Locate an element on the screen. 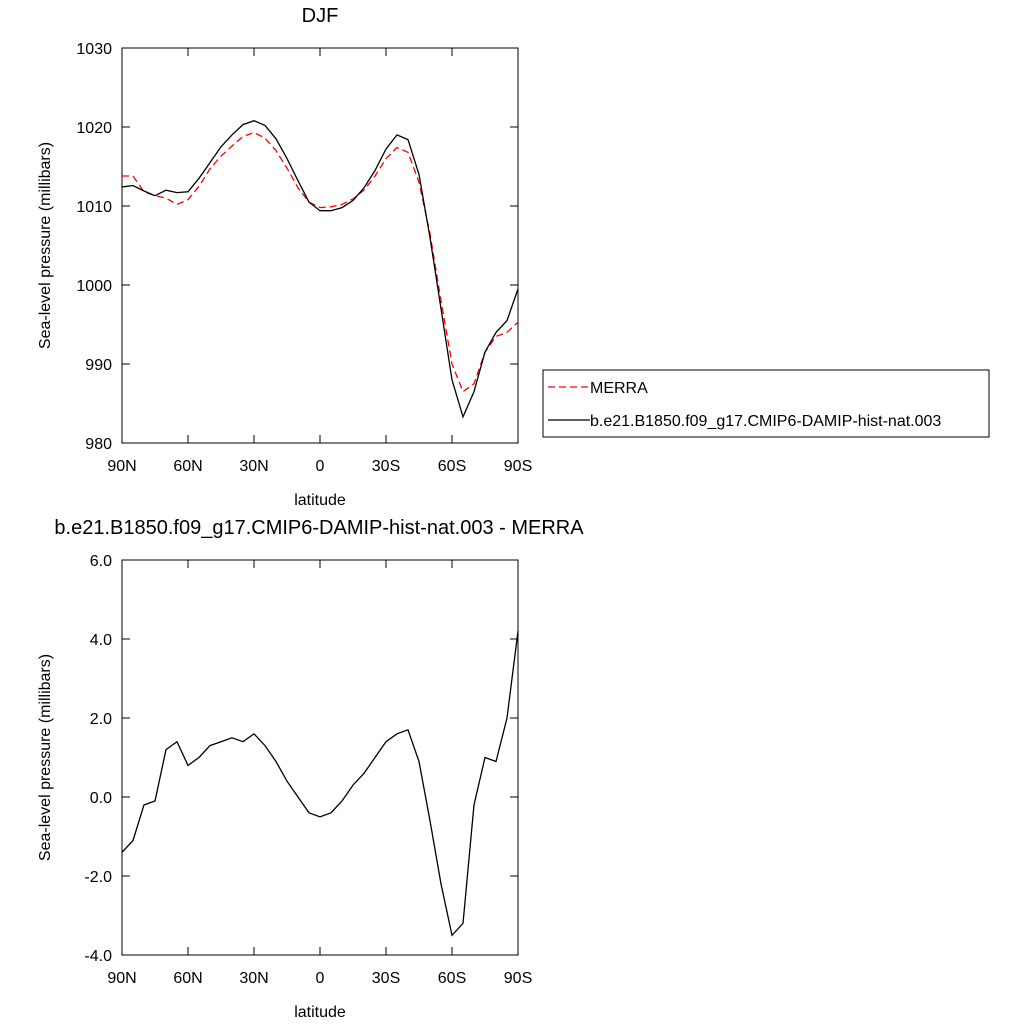  y-tick-label: 980 is located at coordinates (98, 444).